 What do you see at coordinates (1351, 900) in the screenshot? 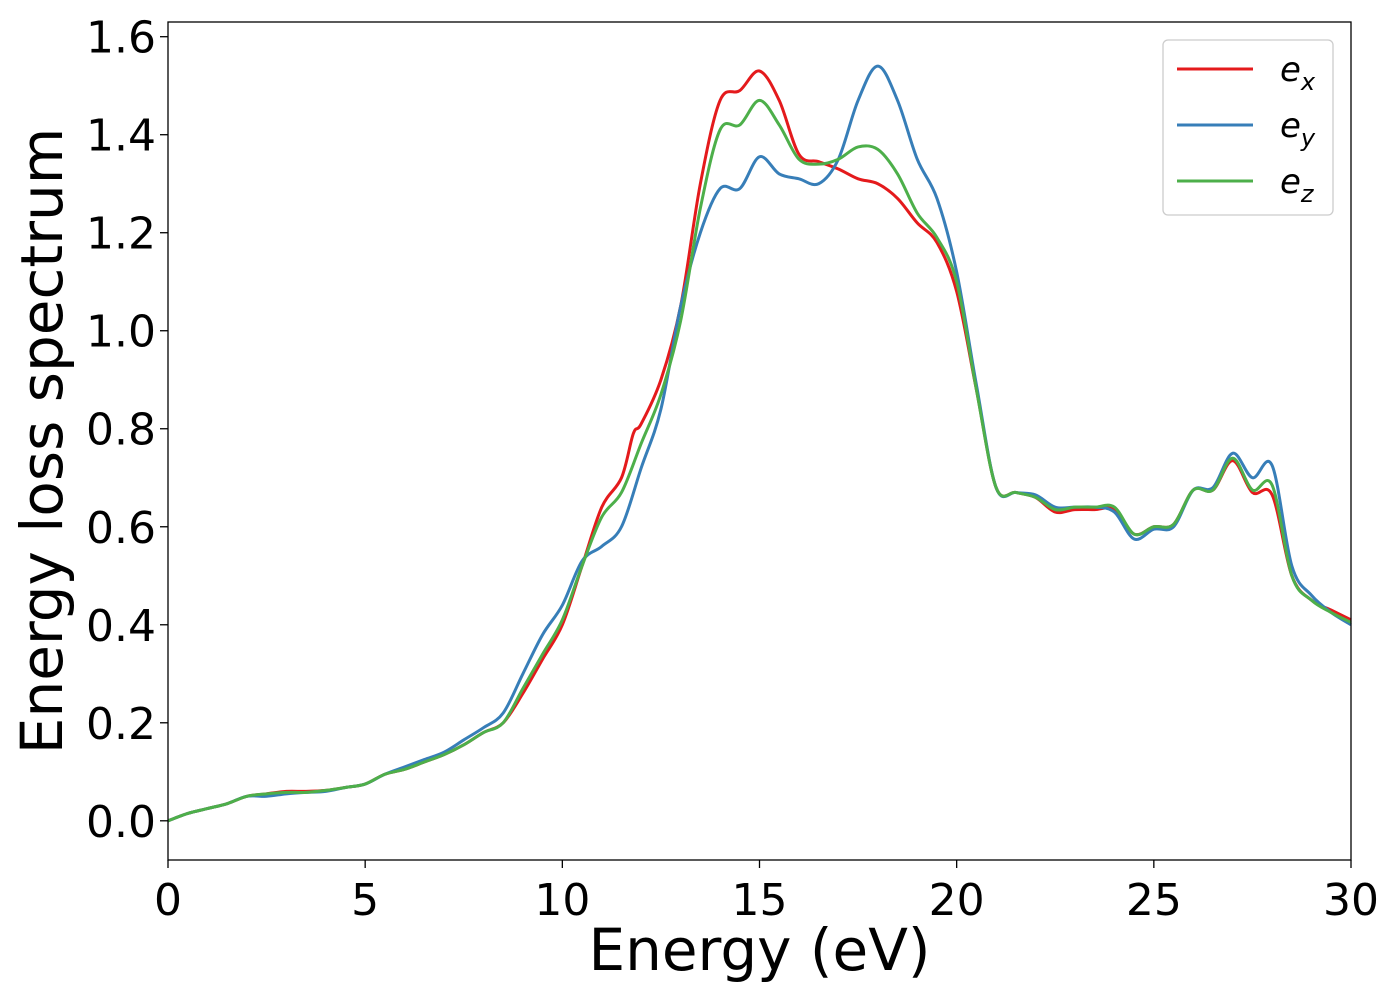
I see `x-tick-label: 30` at bounding box center [1351, 900].